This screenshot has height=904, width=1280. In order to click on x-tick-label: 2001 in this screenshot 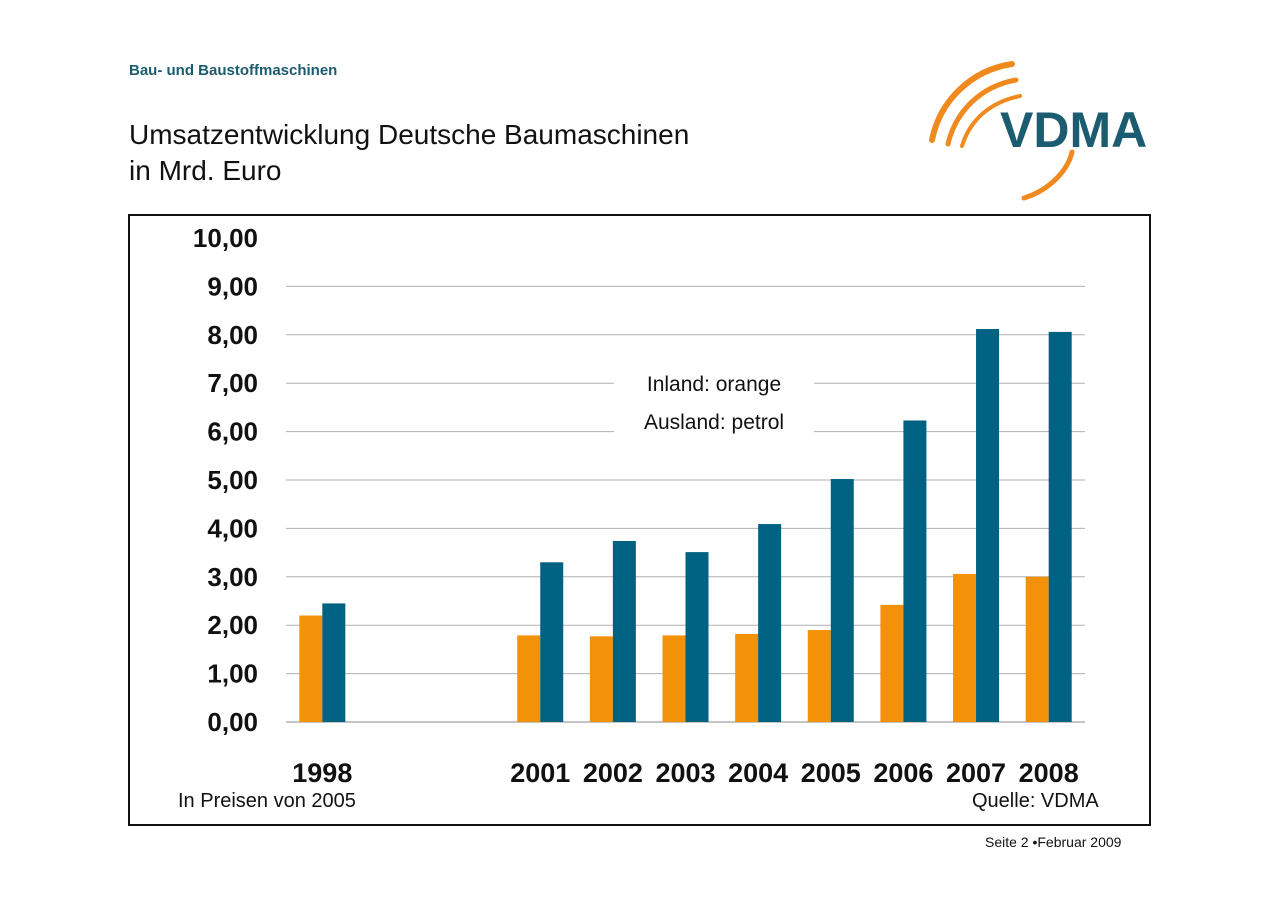, I will do `click(540, 773)`.